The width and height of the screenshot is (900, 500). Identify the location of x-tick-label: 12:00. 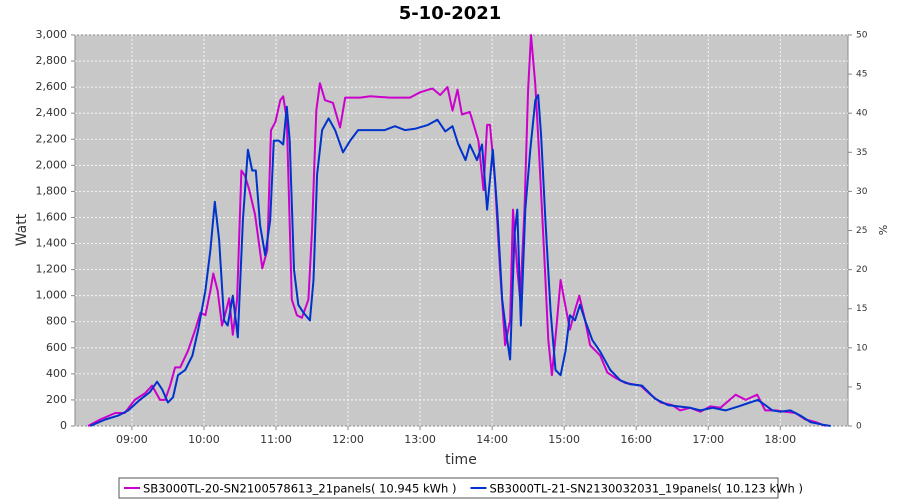
(348, 439).